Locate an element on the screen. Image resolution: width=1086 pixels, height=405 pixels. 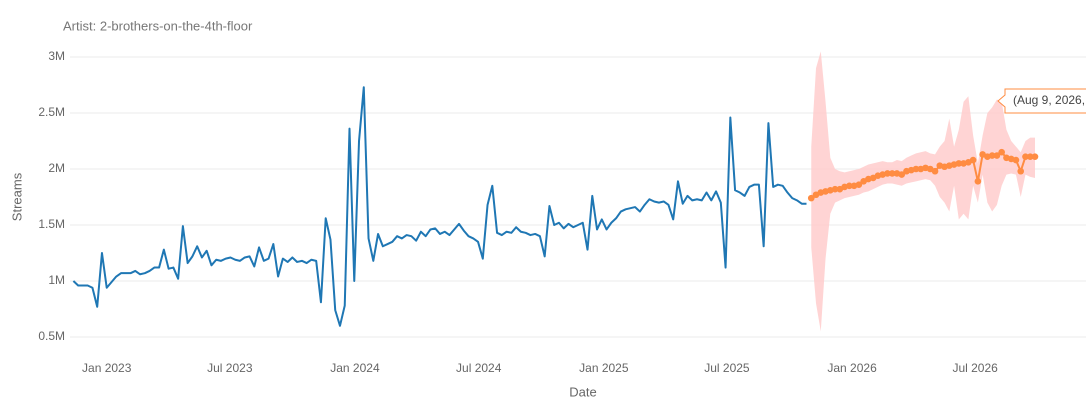
y-tick-label: 2.5M is located at coordinates (51, 112).